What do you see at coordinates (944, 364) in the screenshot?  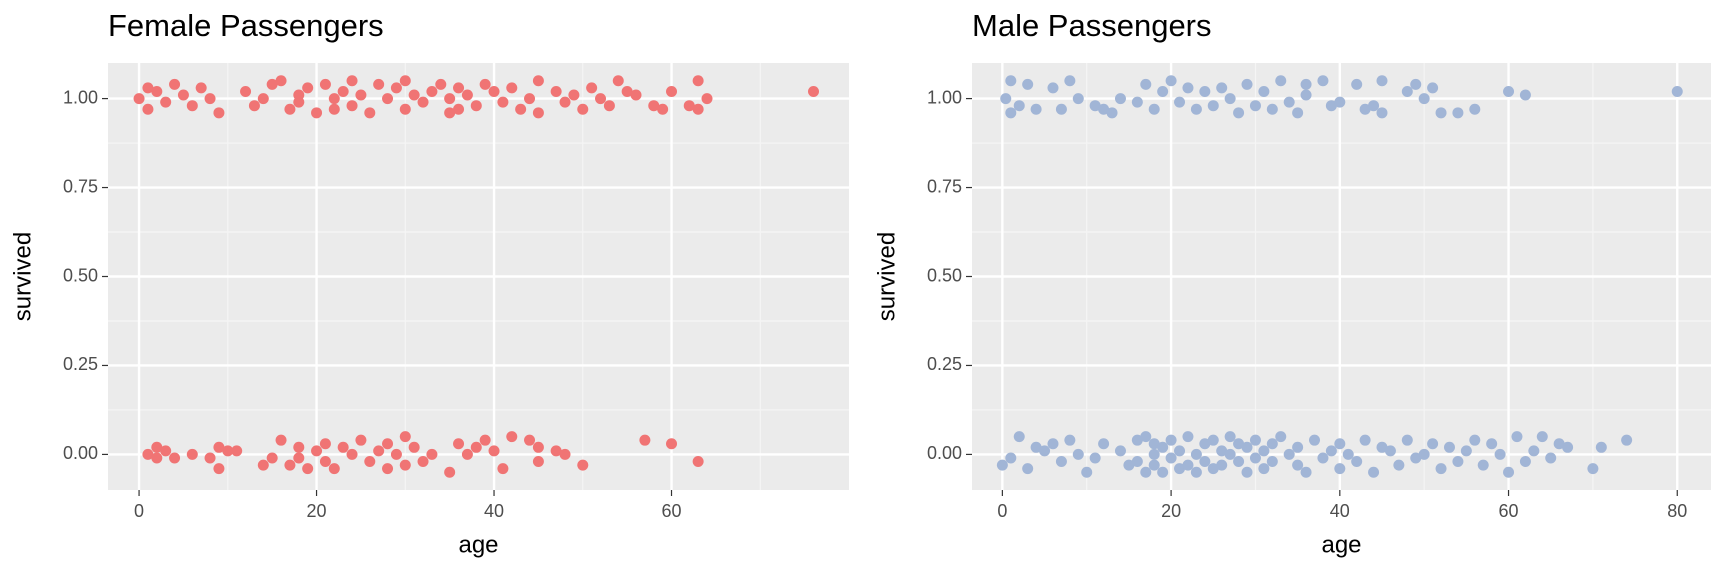 I see `y-tick-label: 0.25` at bounding box center [944, 364].